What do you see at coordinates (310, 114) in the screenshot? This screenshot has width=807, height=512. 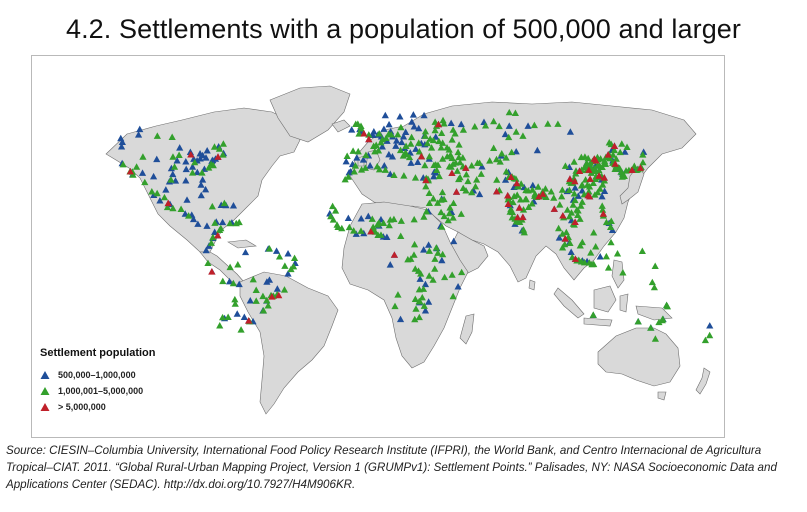 I see `land-greenland` at bounding box center [310, 114].